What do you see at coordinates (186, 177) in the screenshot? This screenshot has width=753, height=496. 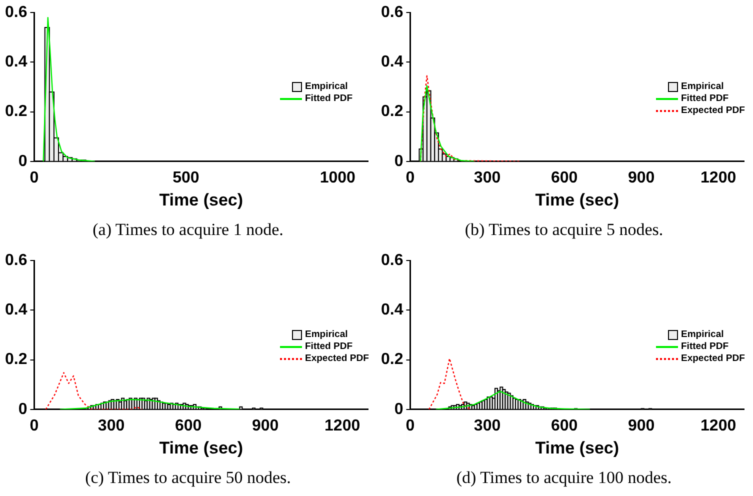 I see `x-tick-label: 500` at bounding box center [186, 177].